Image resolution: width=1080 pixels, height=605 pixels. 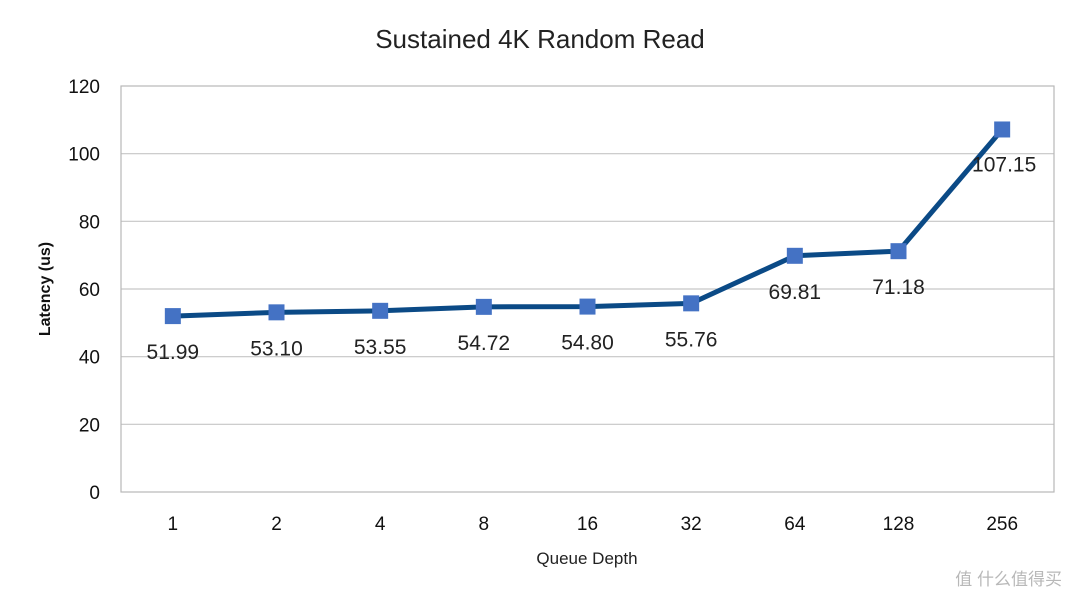 What do you see at coordinates (276, 524) in the screenshot?
I see `x-tick-label: 2` at bounding box center [276, 524].